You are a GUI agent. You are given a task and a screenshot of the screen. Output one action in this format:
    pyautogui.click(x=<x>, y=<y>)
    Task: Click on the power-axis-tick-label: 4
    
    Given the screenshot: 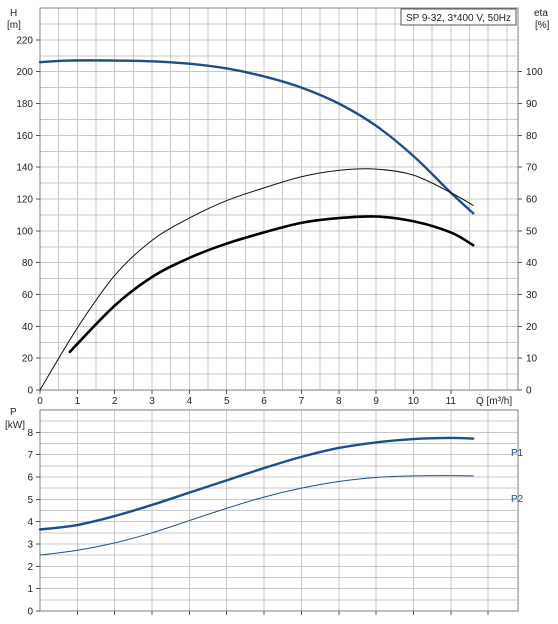 What is the action you would take?
    pyautogui.click(x=30, y=522)
    